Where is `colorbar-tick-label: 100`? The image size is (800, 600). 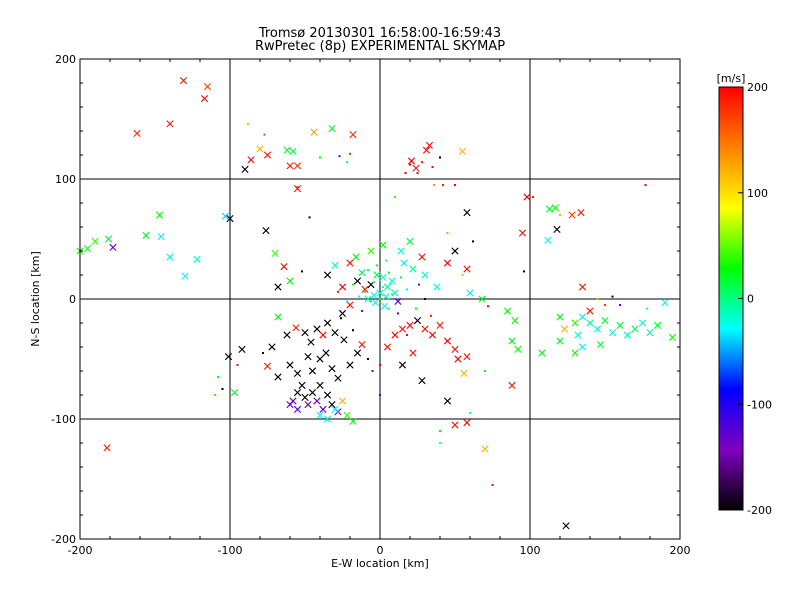
colorbar-tick-label: 100 is located at coordinates (757, 193).